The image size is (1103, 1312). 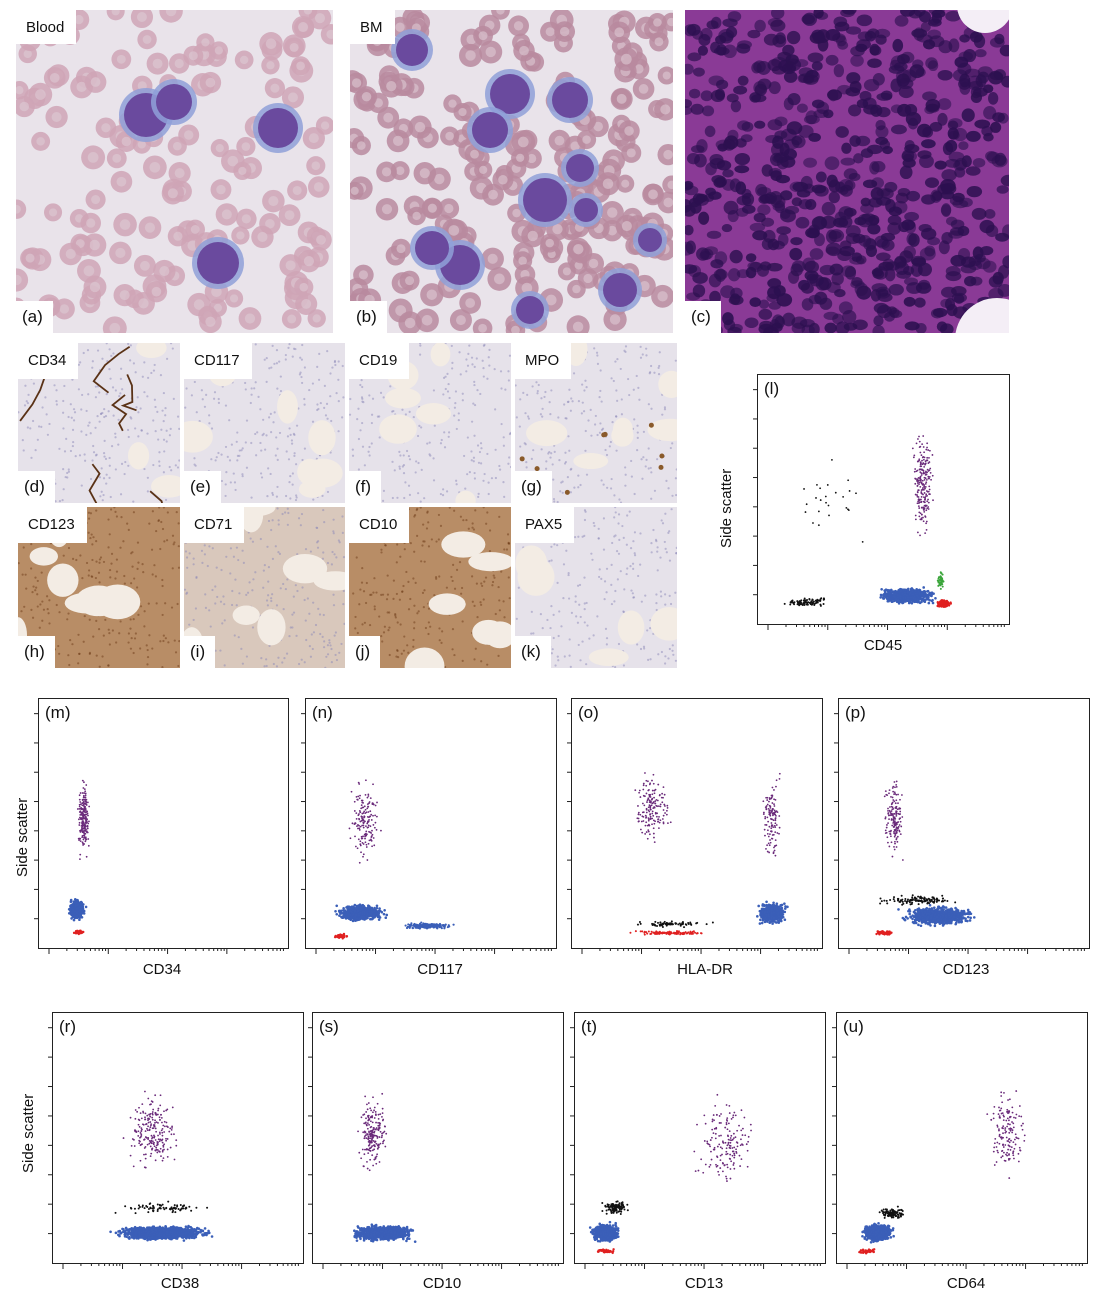 What do you see at coordinates (545, 525) in the screenshot?
I see `panel-tag: PAX5` at bounding box center [545, 525].